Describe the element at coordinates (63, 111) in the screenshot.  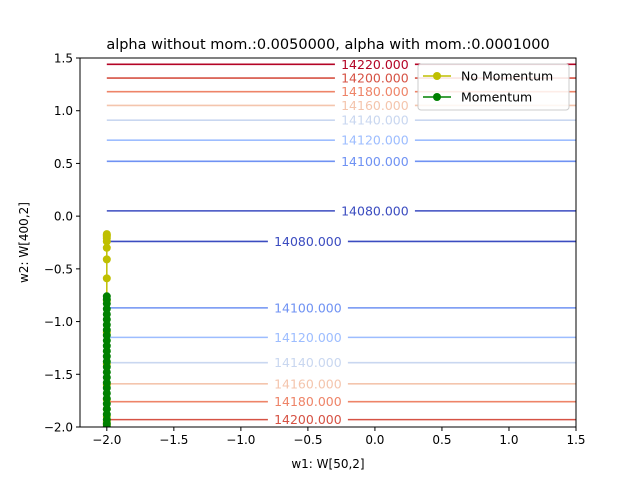
I see `y-tick-label: 1.0` at that location.